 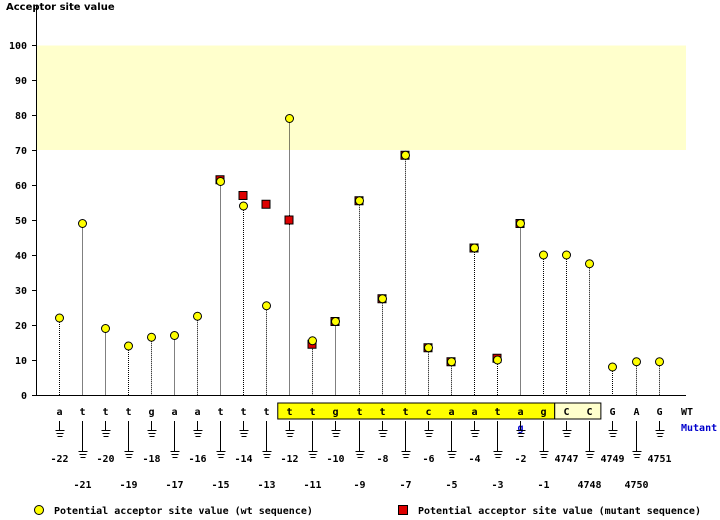 I want to click on position-label: -19, so click(x=128, y=485).